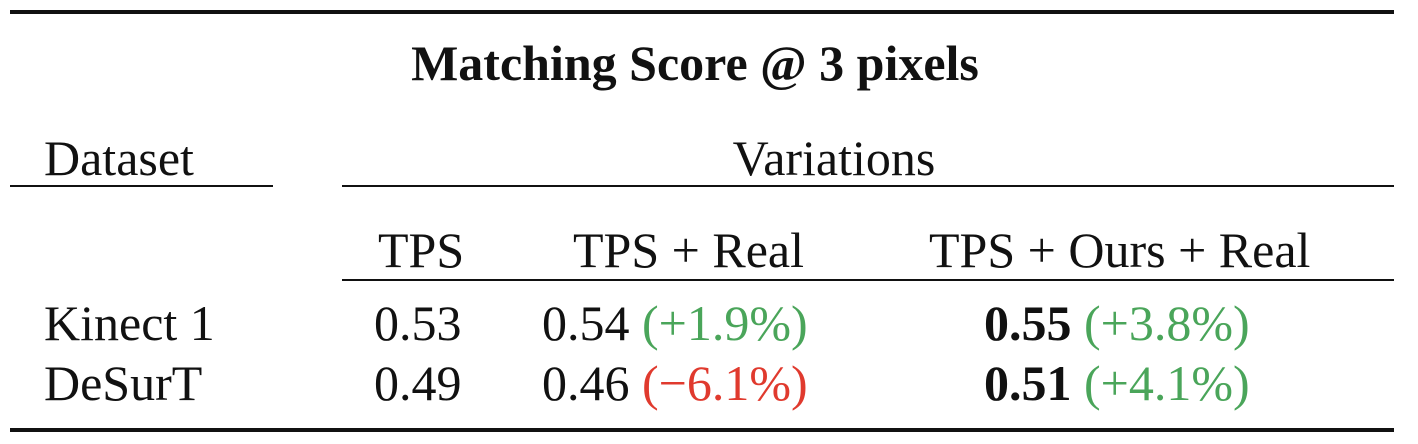 Image resolution: width=1418 pixels, height=444 pixels. What do you see at coordinates (1120, 250) in the screenshot?
I see `column-header-tps-ours-real: TPS + Ours + Real` at bounding box center [1120, 250].